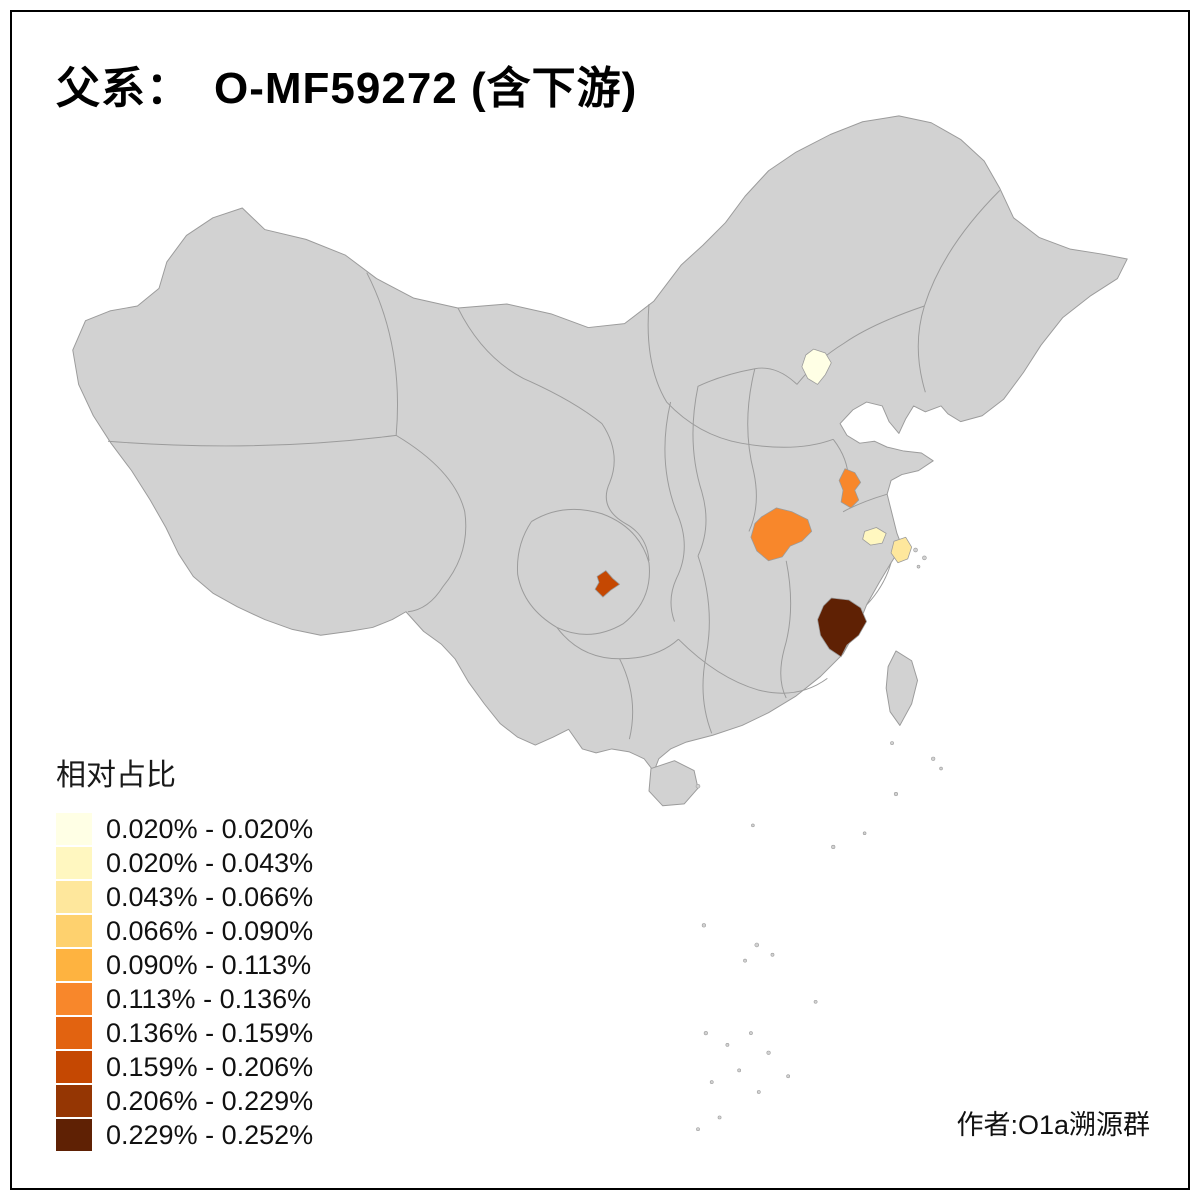 The width and height of the screenshot is (1200, 1200). Describe the element at coordinates (1053, 1125) in the screenshot. I see `author-credit: 作者:O1a溯源群` at that location.